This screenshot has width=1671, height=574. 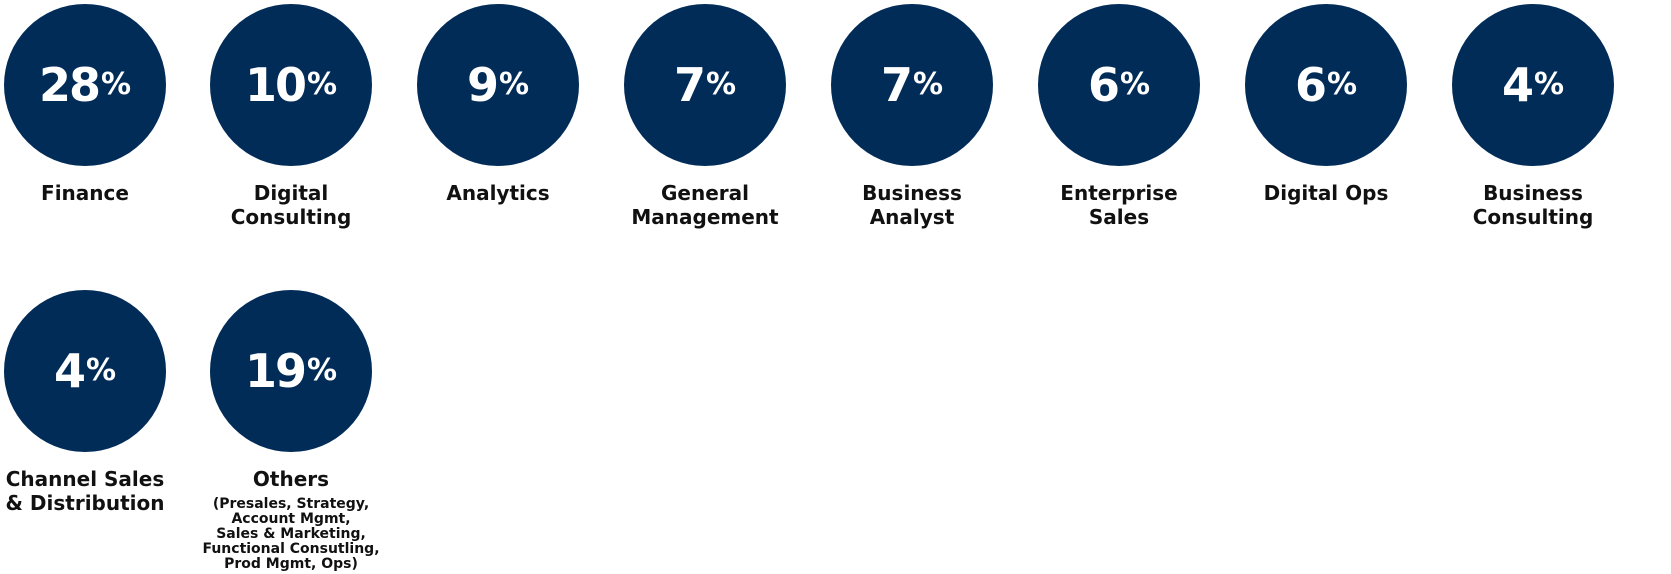 I want to click on percent-circle: 10%, so click(x=291, y=85).